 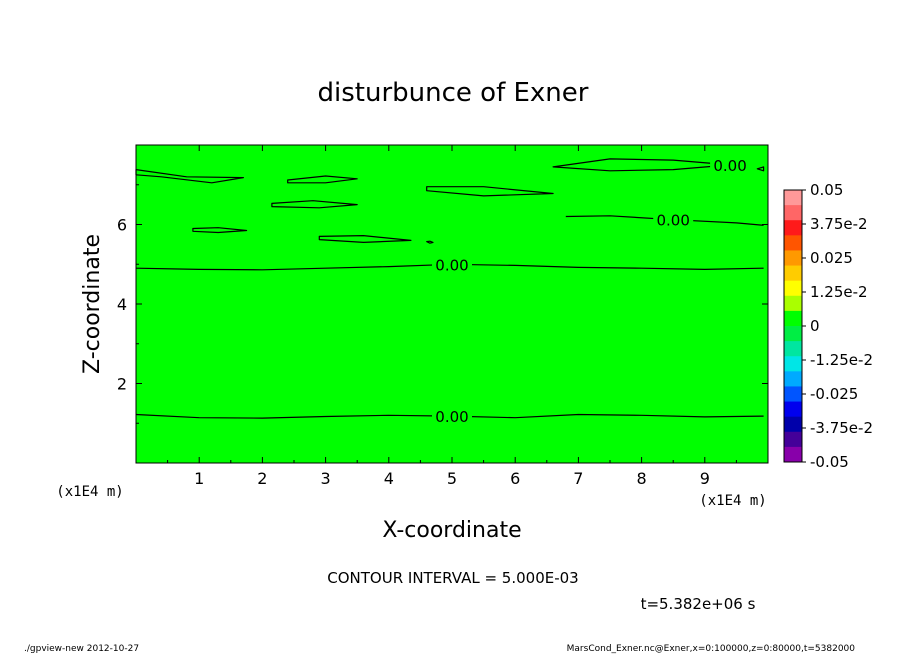 I want to click on contour-labels: 0.00 0.00 0.00 0.00, so click(x=591, y=291).